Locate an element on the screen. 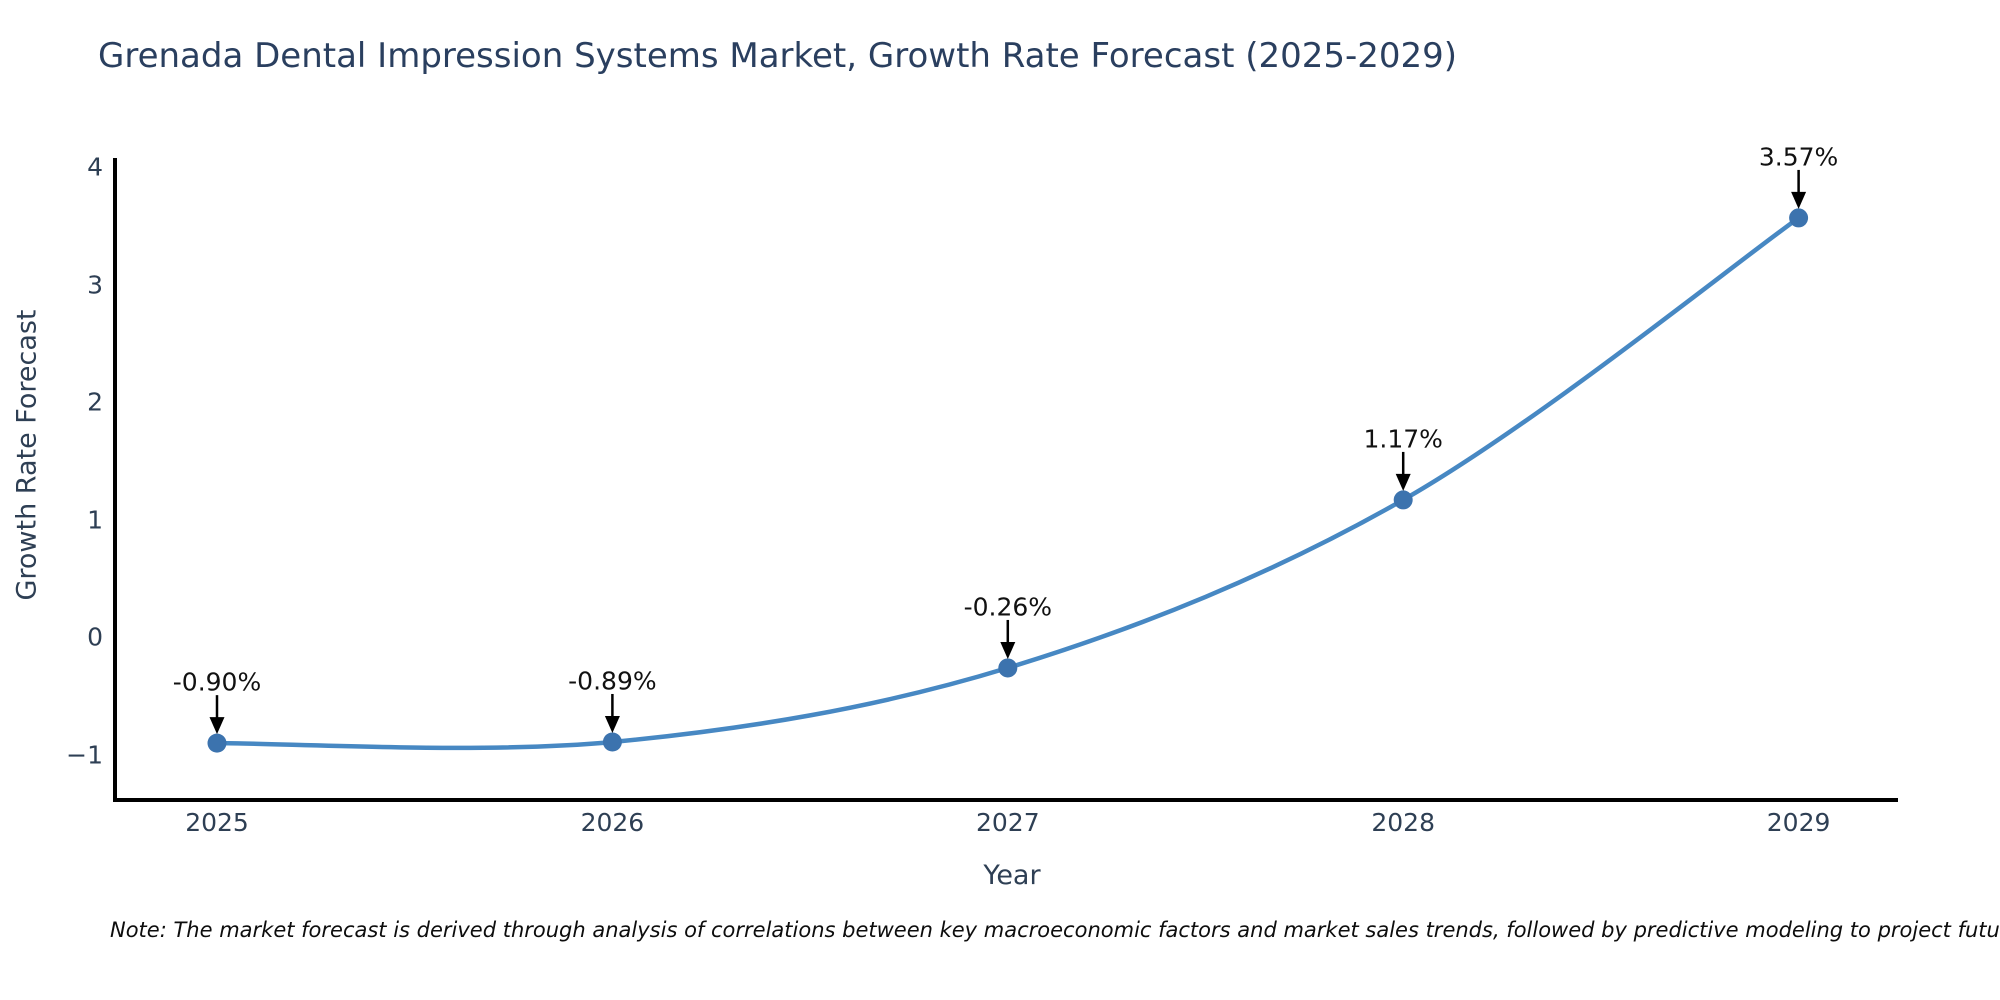 The image size is (2000, 1000). data-point-2027 is located at coordinates (1008, 668).